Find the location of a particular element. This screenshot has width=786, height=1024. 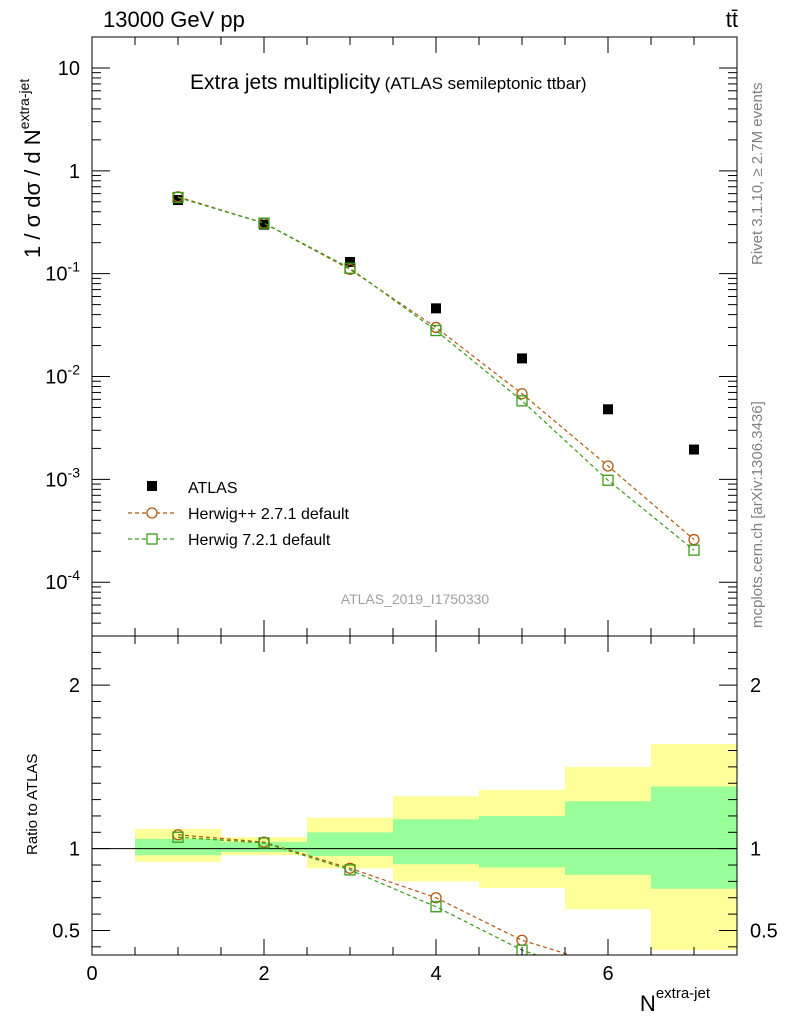

ratio-ytick-label-left-2: 2 is located at coordinates (74, 686).